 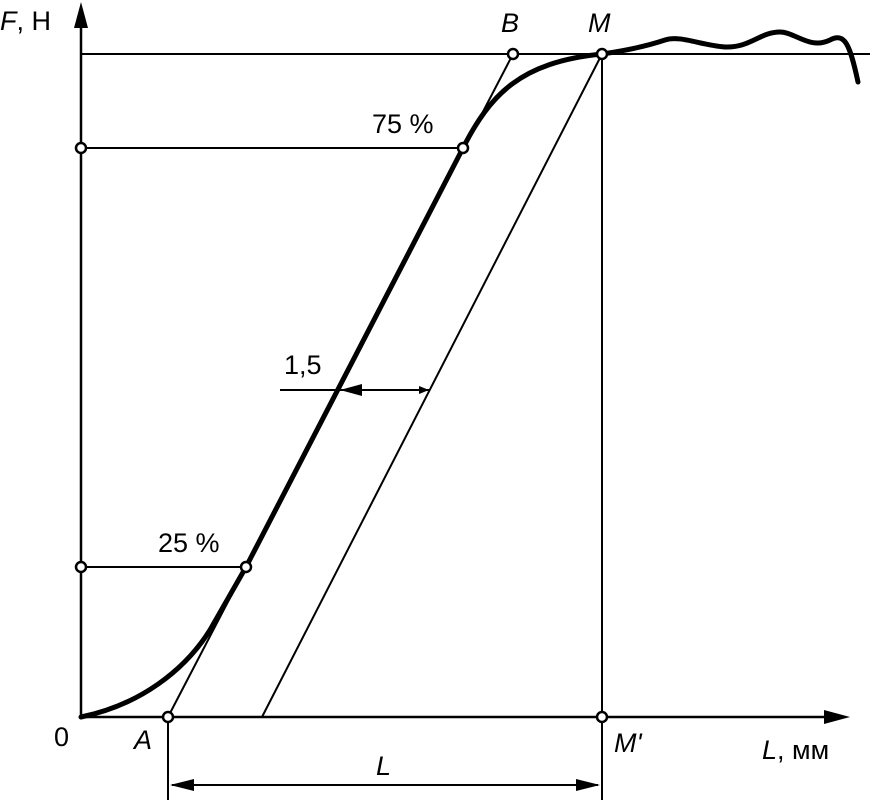 What do you see at coordinates (142, 740) in the screenshot?
I see `label-a: A` at bounding box center [142, 740].